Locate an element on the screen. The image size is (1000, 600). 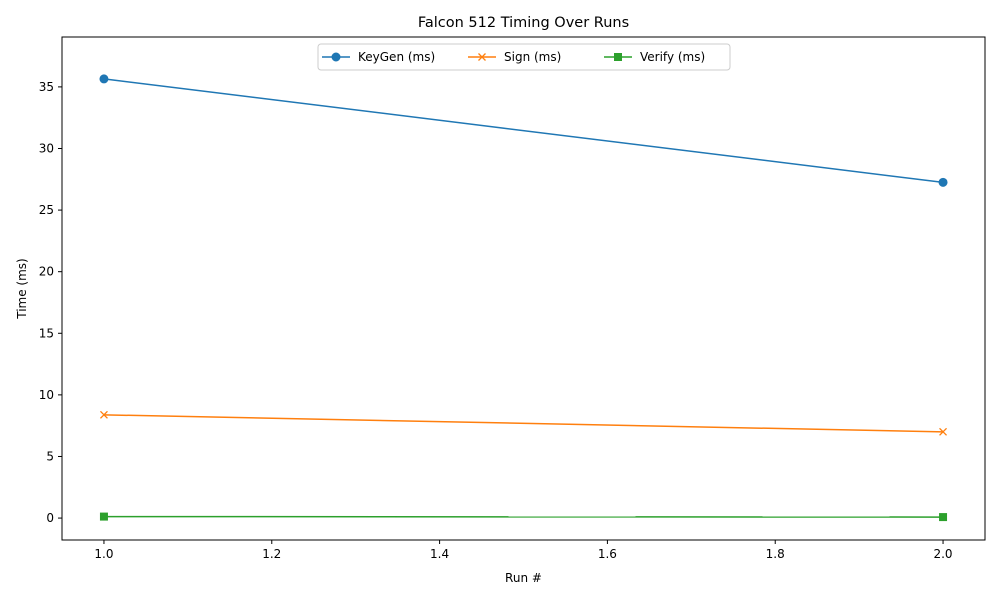
legend-box is located at coordinates (524, 57).